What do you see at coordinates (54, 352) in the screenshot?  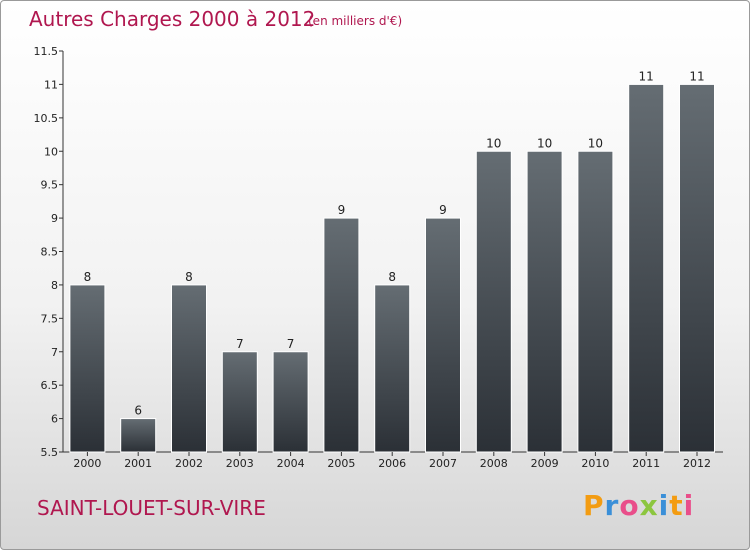 I see `y-tick-label: 7` at bounding box center [54, 352].